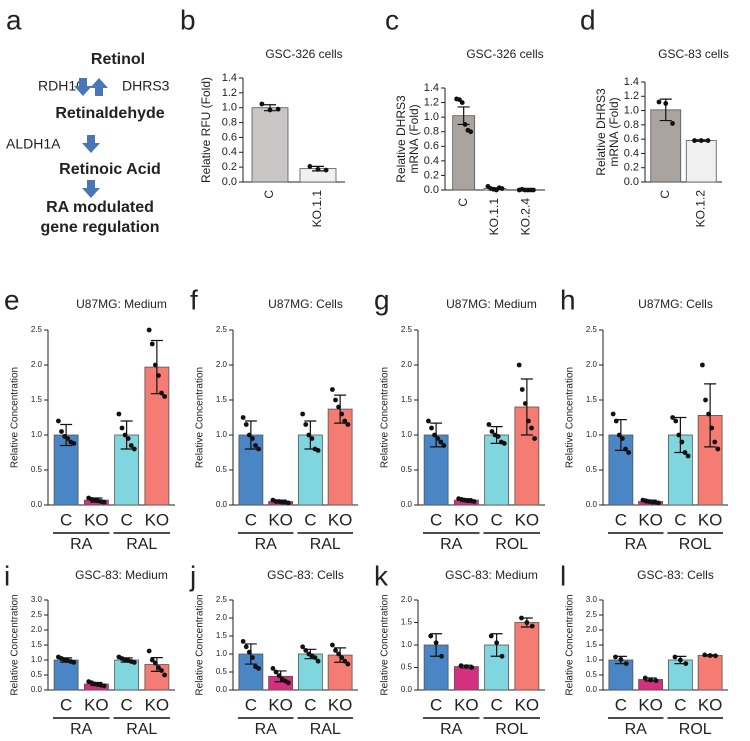 This screenshot has width=750, height=741. I want to click on y-axis-label: Relative RFU (Fold), so click(206, 130).